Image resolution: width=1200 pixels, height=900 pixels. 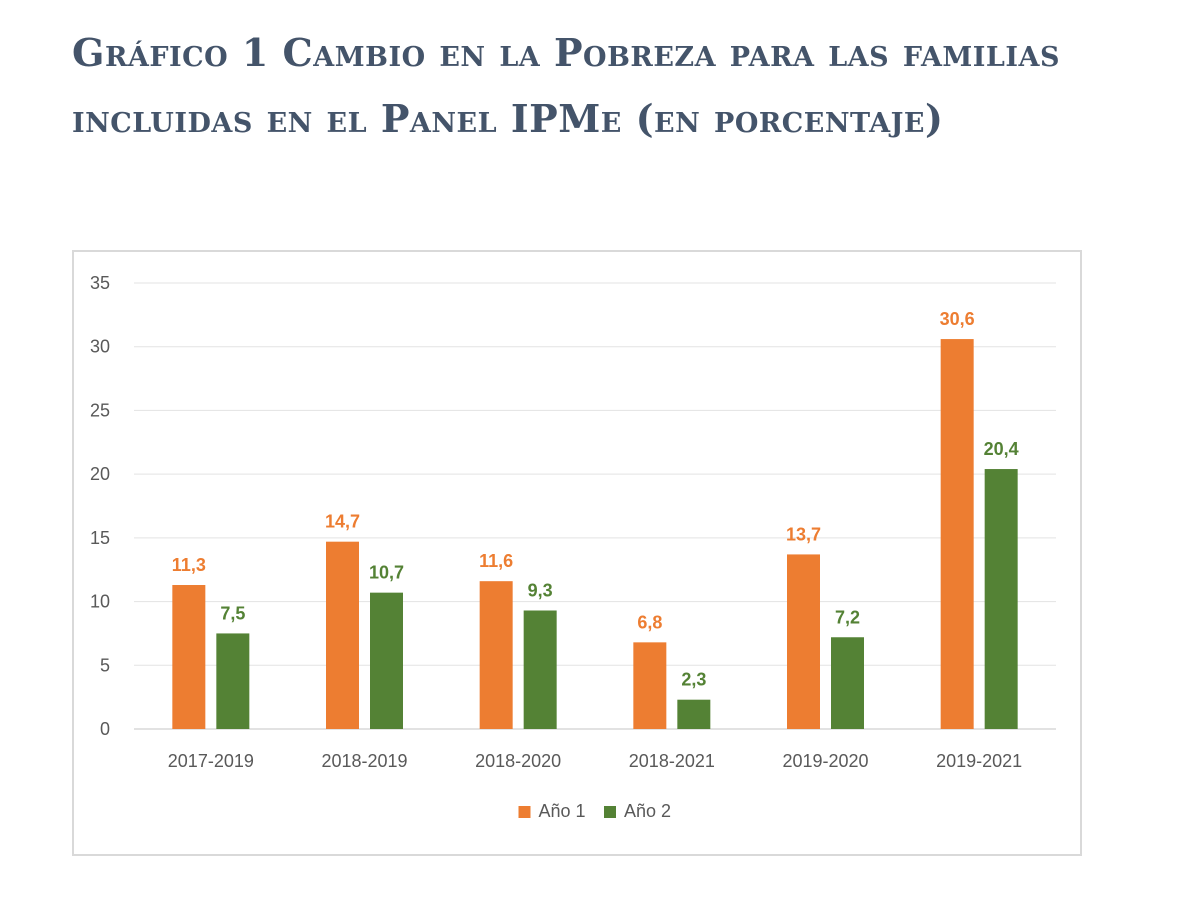 I want to click on legend-label: Año 2, so click(x=647, y=811).